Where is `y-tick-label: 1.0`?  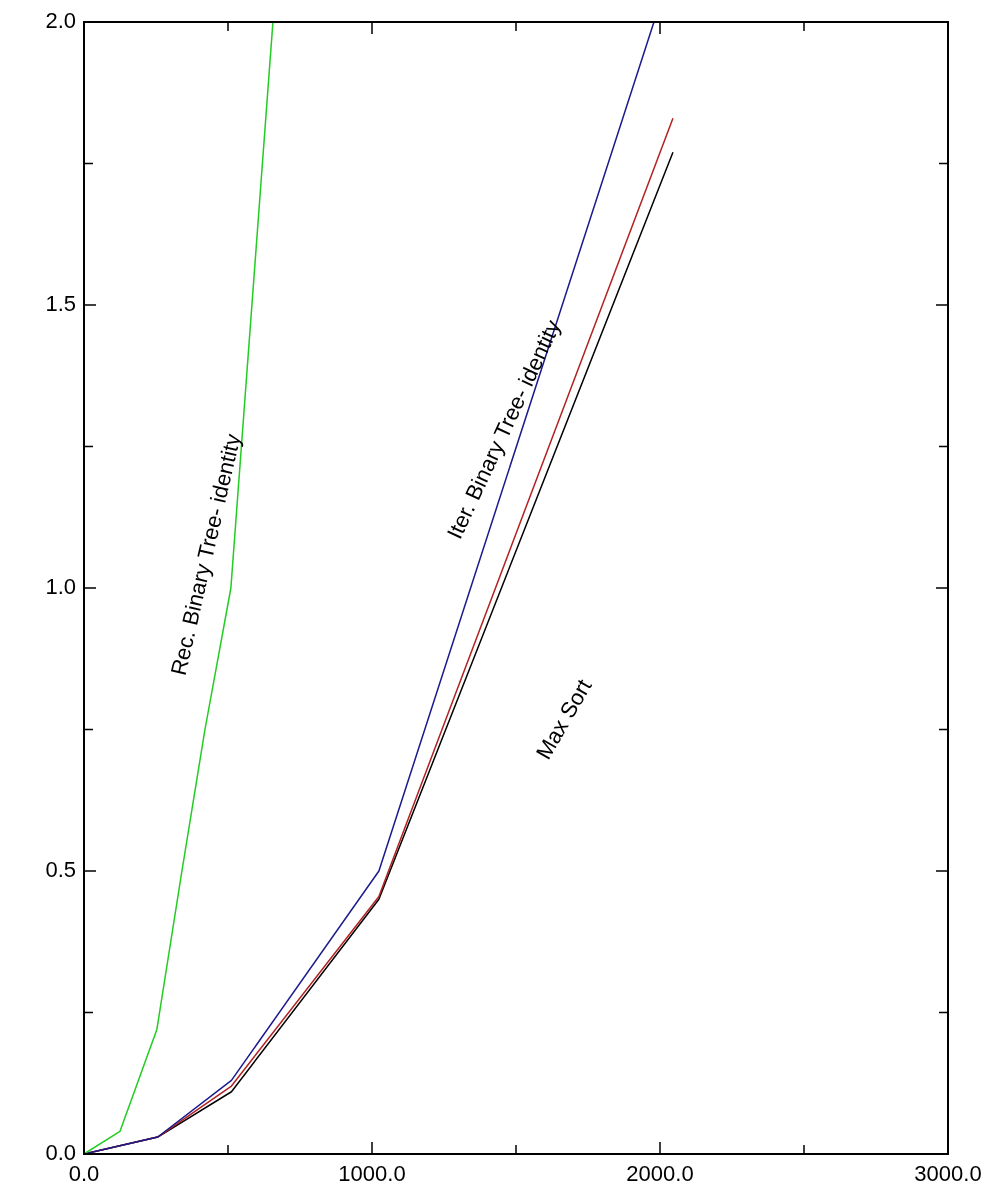 y-tick-label: 1.0 is located at coordinates (60, 587).